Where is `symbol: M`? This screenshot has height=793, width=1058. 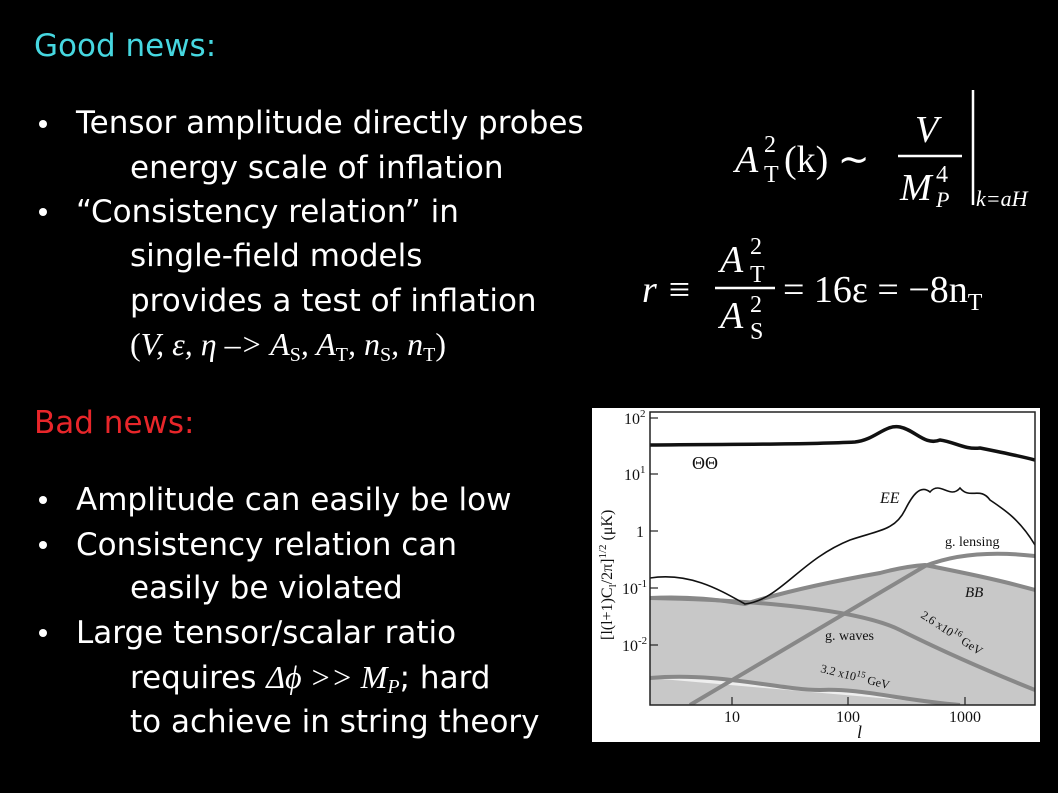
symbol: M is located at coordinates (916, 188).